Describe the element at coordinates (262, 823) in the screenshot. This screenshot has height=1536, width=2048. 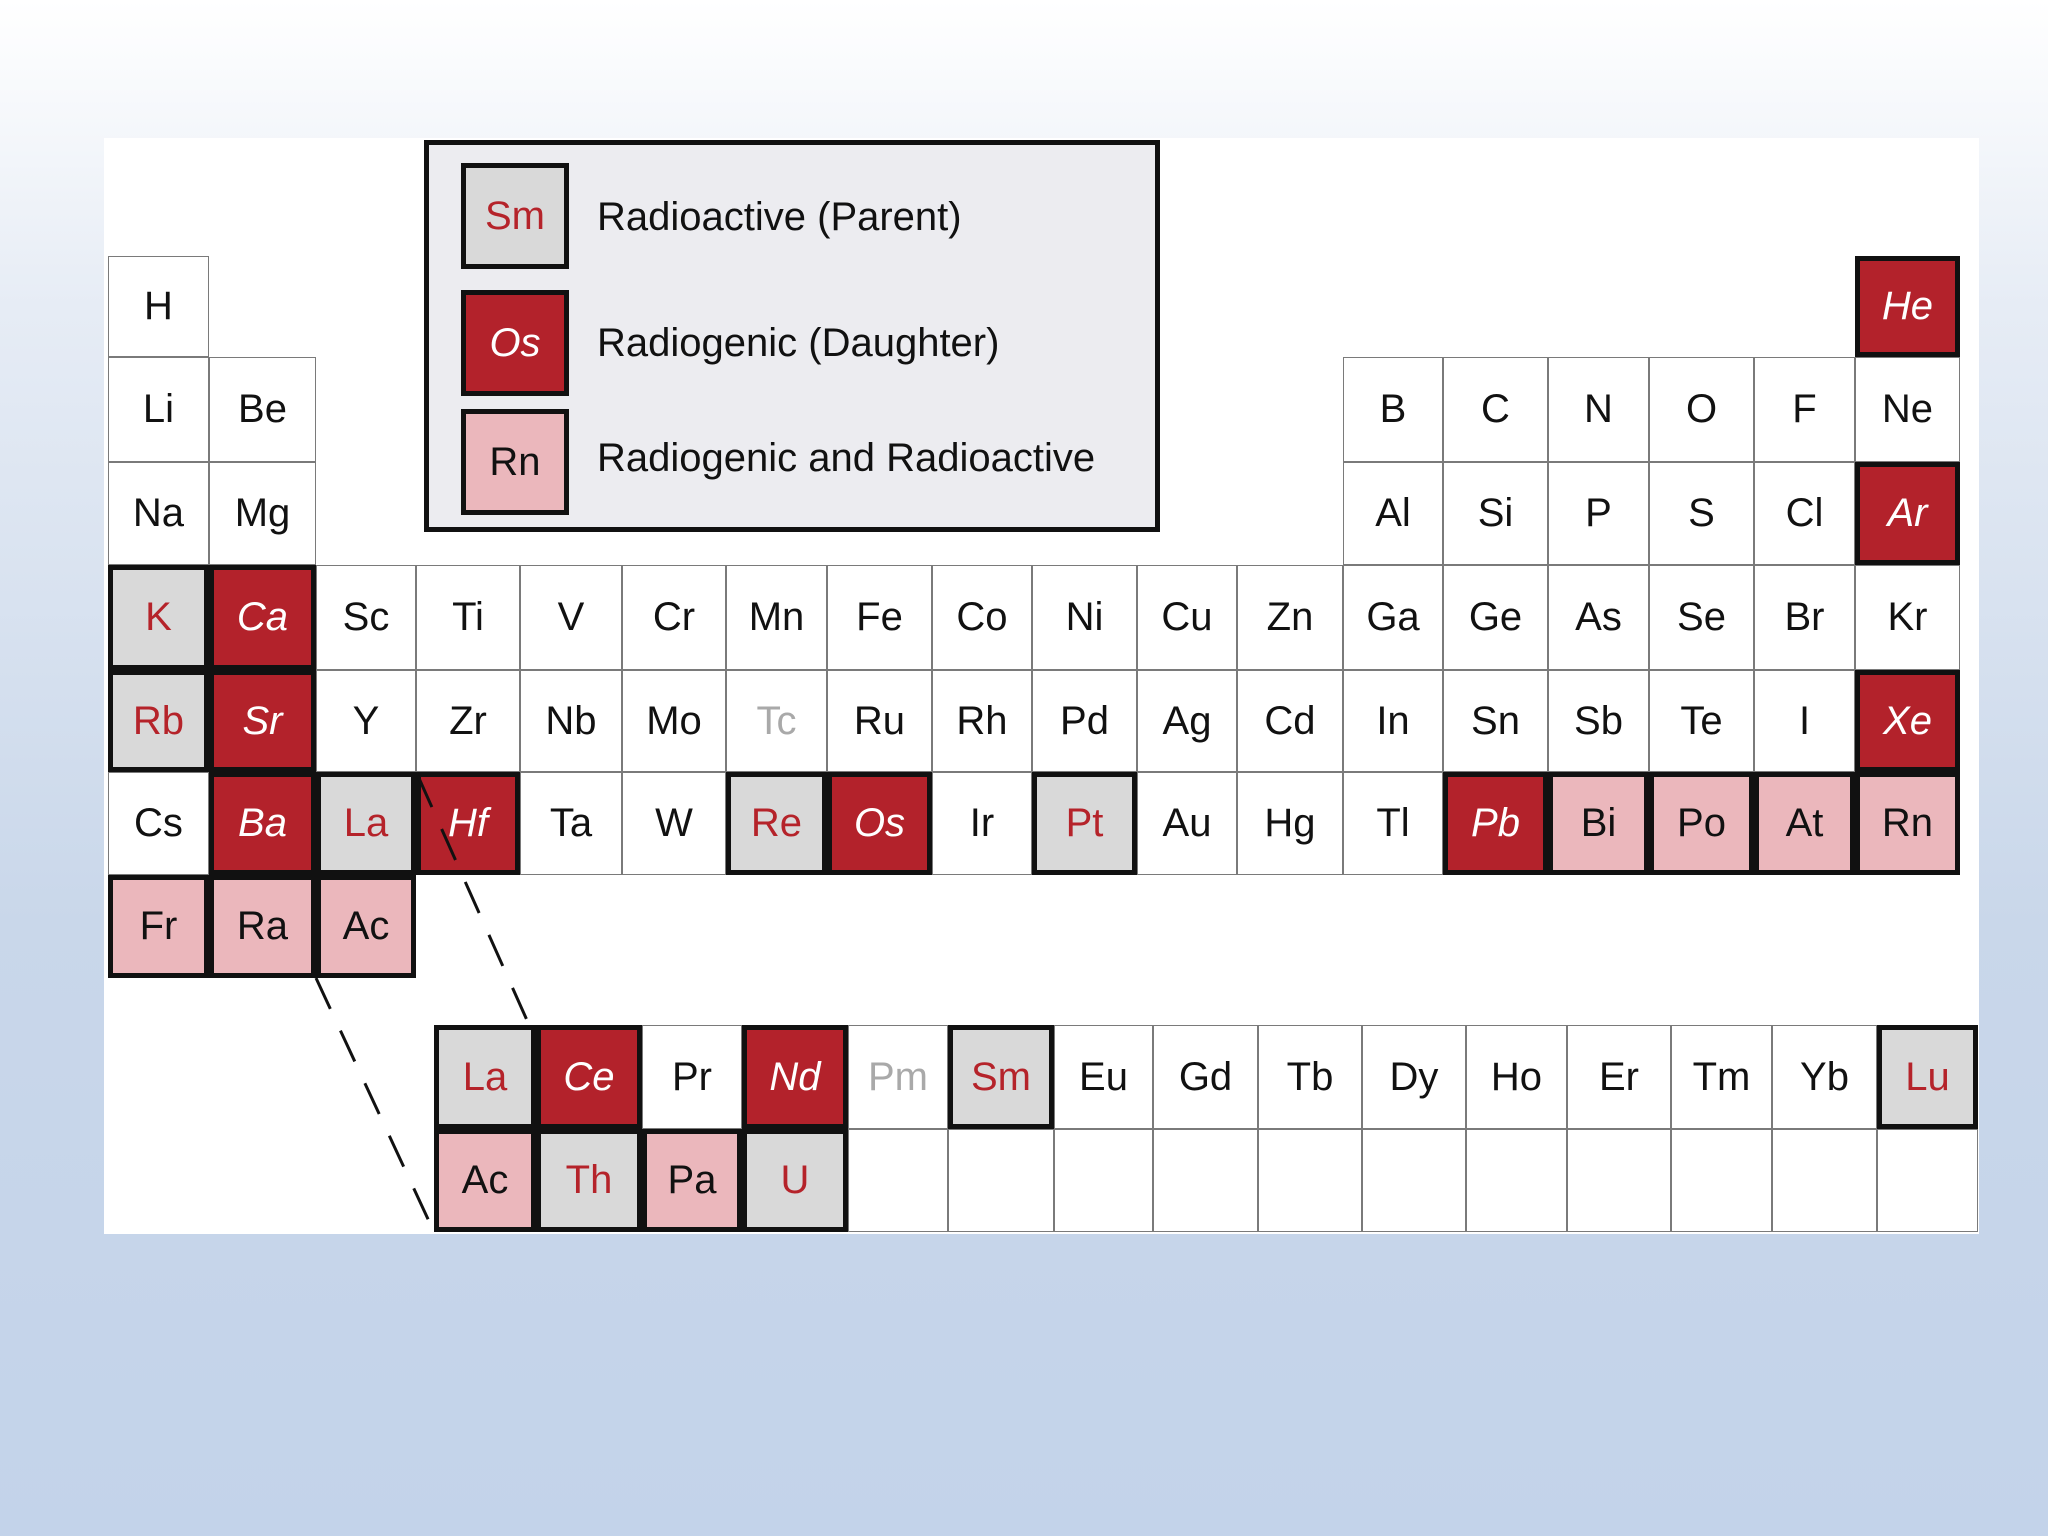
I see `element-cell-ba: Ba` at that location.